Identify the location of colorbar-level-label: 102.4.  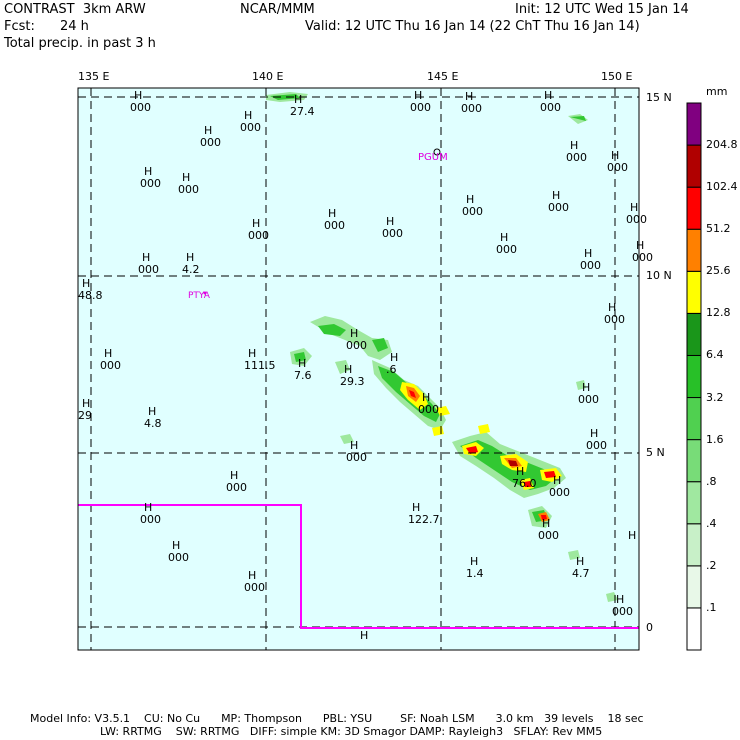
(722, 187).